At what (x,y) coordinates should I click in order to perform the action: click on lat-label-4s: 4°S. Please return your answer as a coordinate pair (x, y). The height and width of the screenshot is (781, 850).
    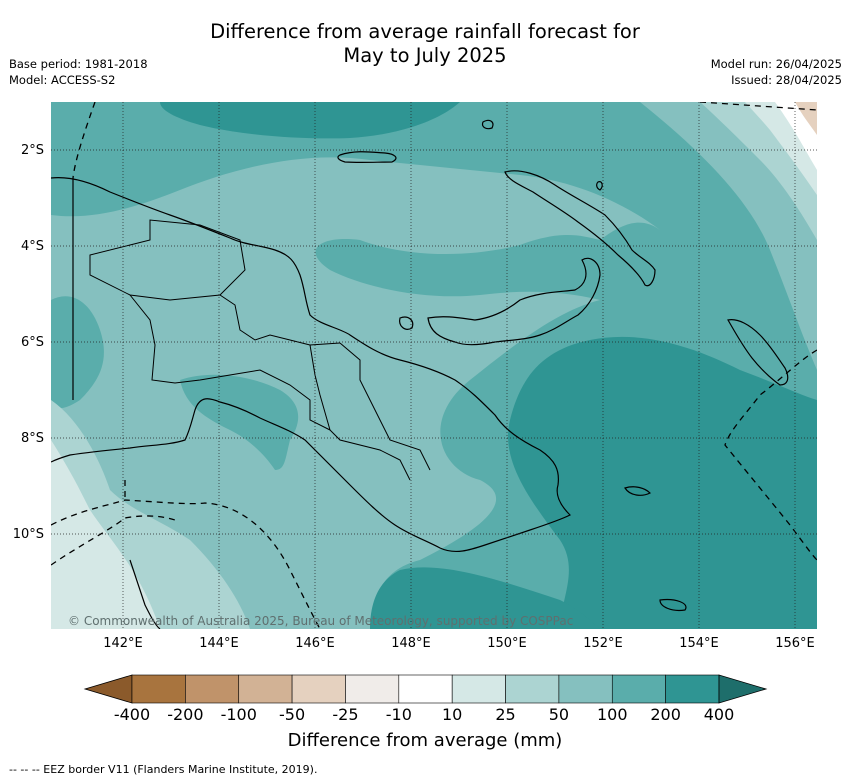
    Looking at the image, I should click on (32, 246).